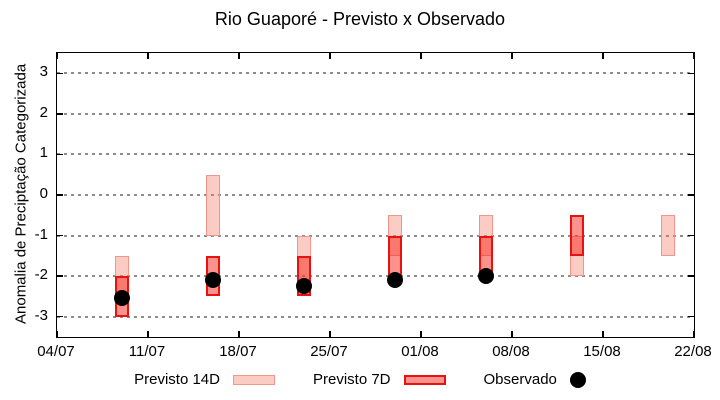 Image resolution: width=720 pixels, height=400 pixels. I want to click on x-tick-label: 25/07, so click(329, 351).